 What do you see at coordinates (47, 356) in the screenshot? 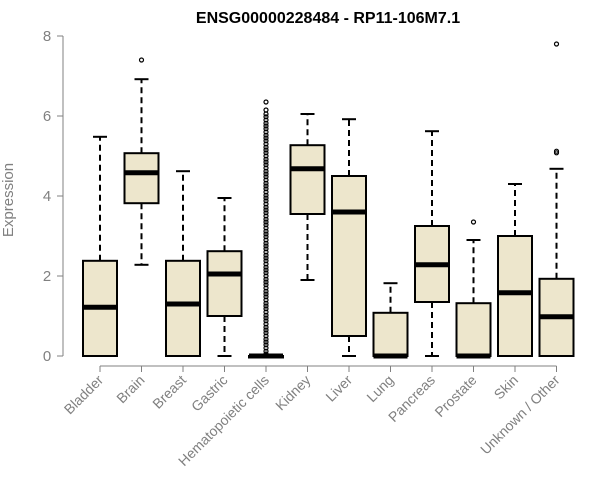
I see `y-tick-label: 0` at bounding box center [47, 356].